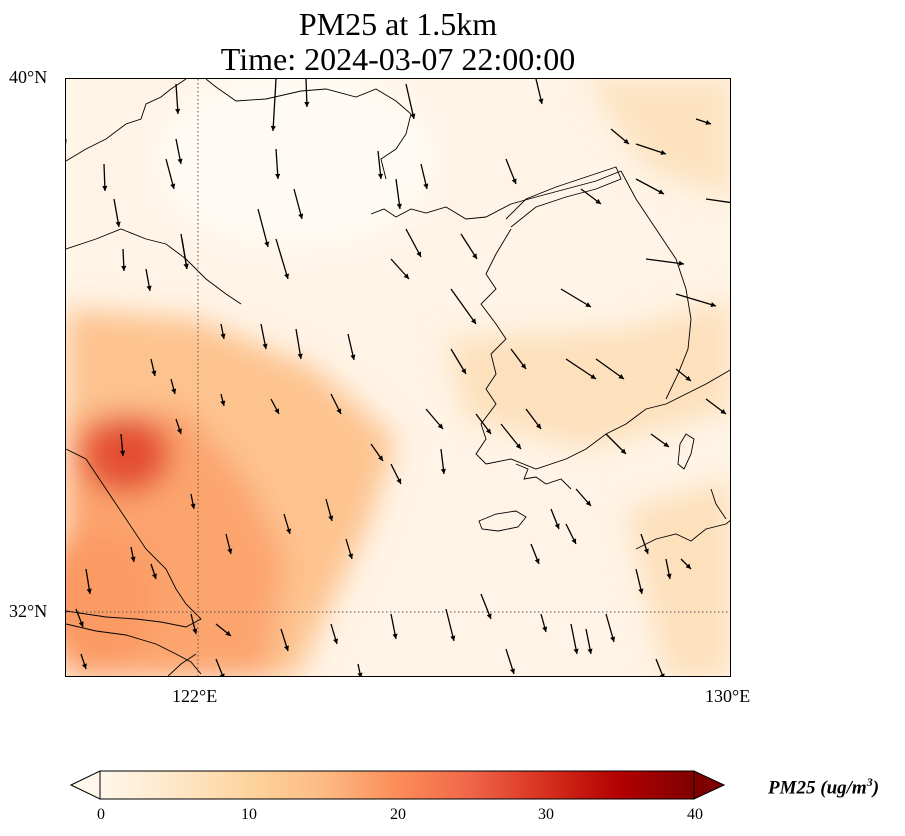 This screenshot has width=905, height=836. Describe the element at coordinates (182, 664) in the screenshot. I see `coastline-hangzhou` at that location.